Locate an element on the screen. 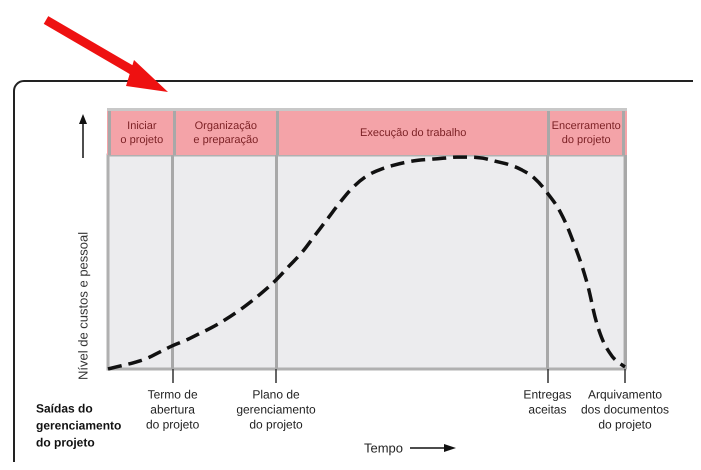 The width and height of the screenshot is (701, 470). x-tick-label: Termo de abertura do projeto is located at coordinates (173, 410).